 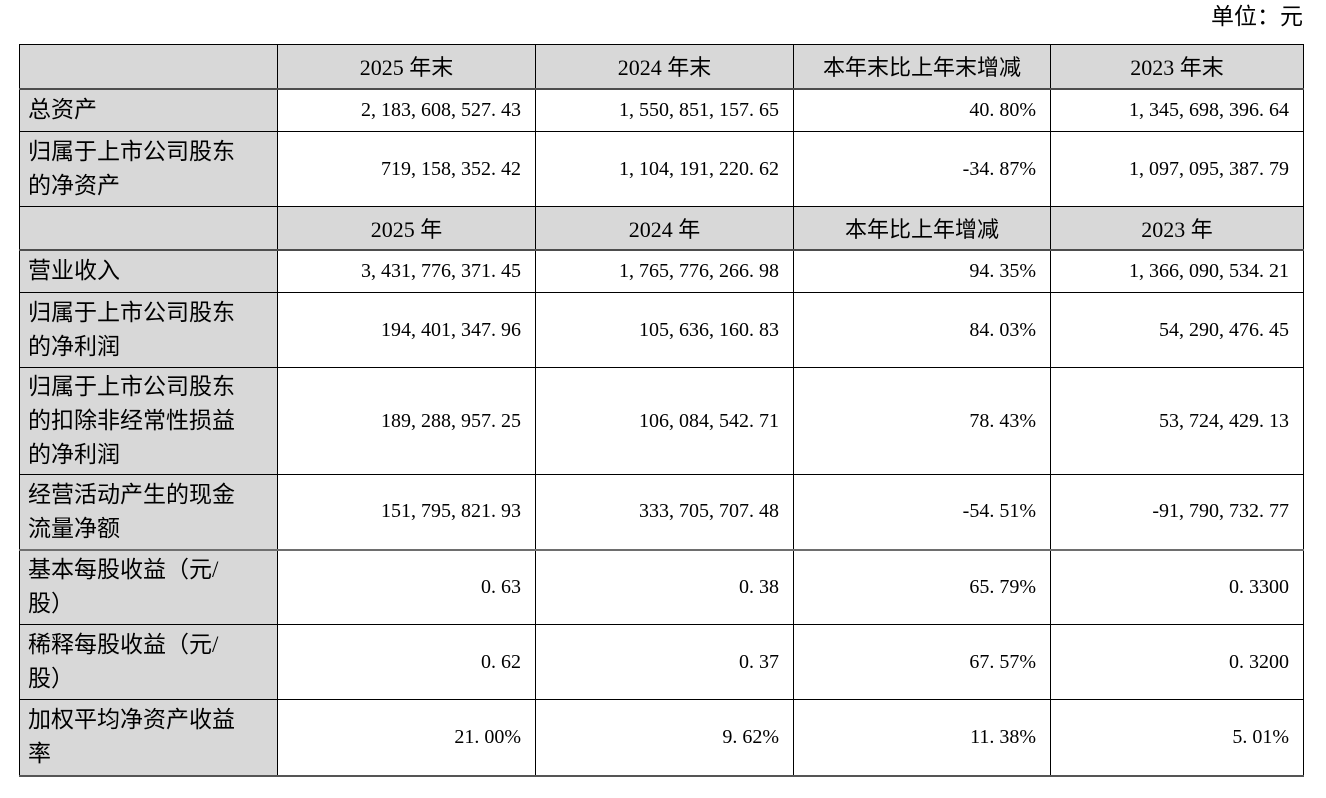 What do you see at coordinates (922, 110) in the screenshot?
I see `value-cell: 40. 80%` at bounding box center [922, 110].